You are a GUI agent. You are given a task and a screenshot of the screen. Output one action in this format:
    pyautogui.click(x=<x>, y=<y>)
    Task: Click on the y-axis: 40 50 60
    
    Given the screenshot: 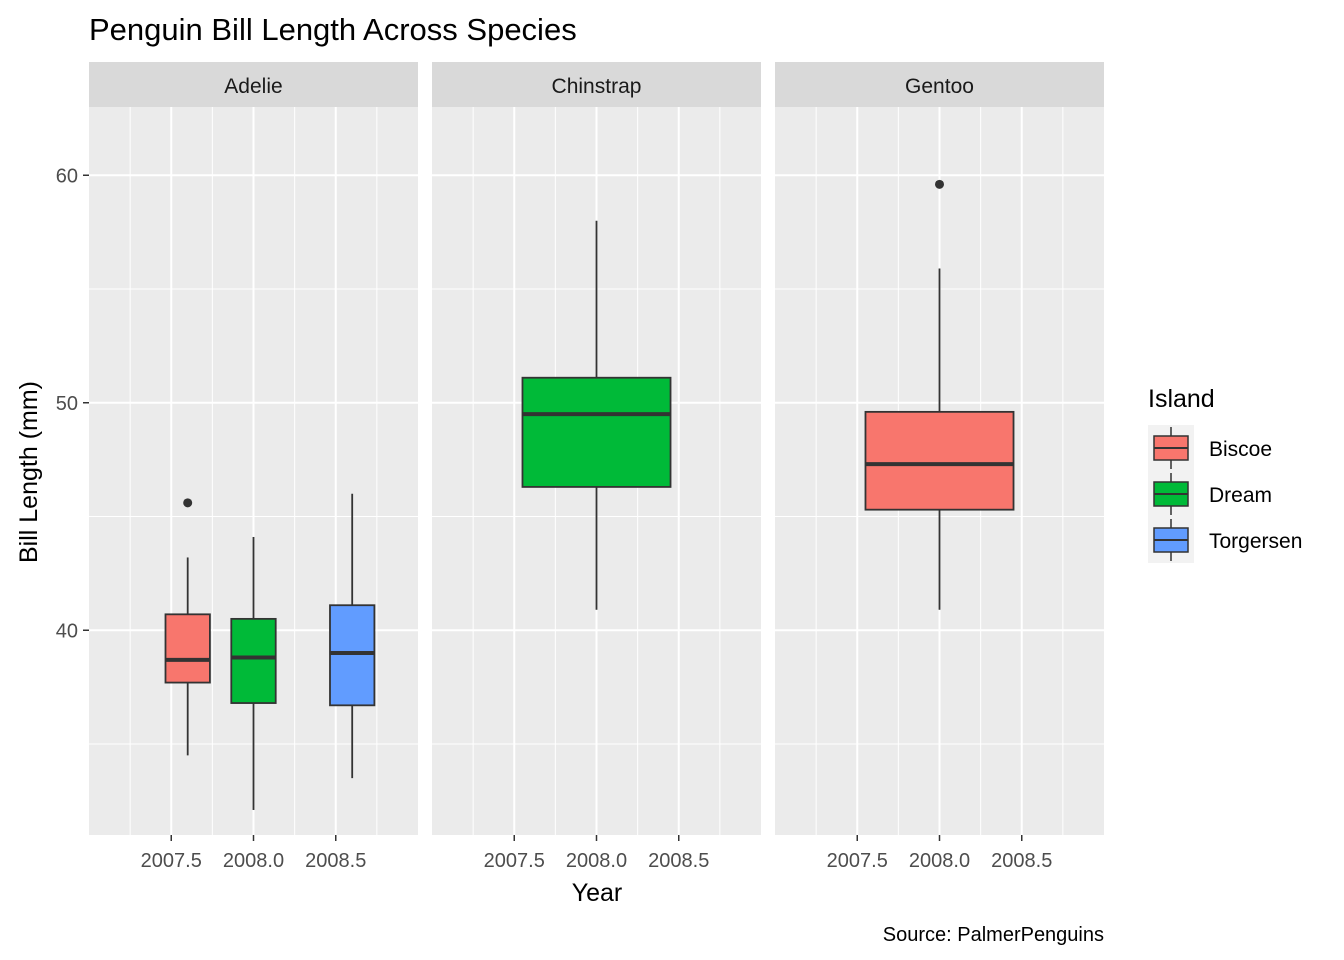 What is the action you would take?
    pyautogui.click(x=72, y=403)
    